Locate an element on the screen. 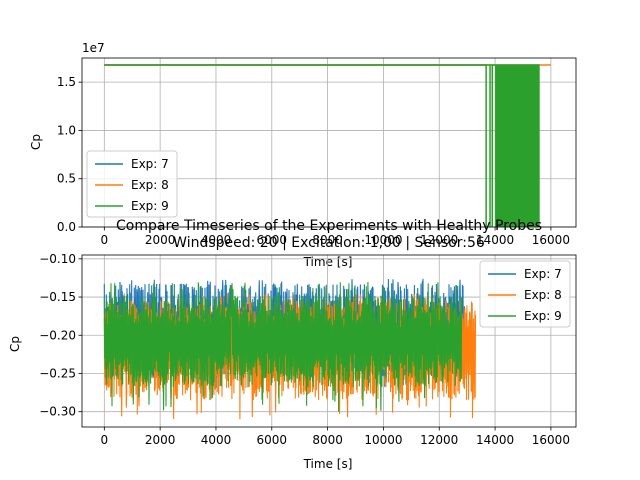  bottom-legend: Exp: 7 Exp: 8 Exp: 9 is located at coordinates (525, 294).